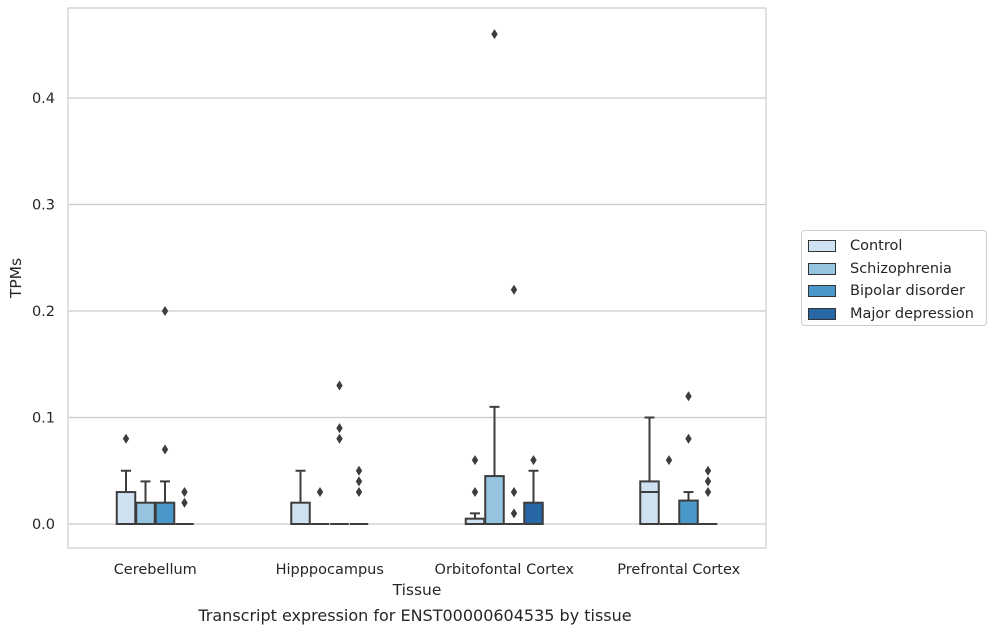  I want to click on y-tick-label: 0.3, so click(43, 206).